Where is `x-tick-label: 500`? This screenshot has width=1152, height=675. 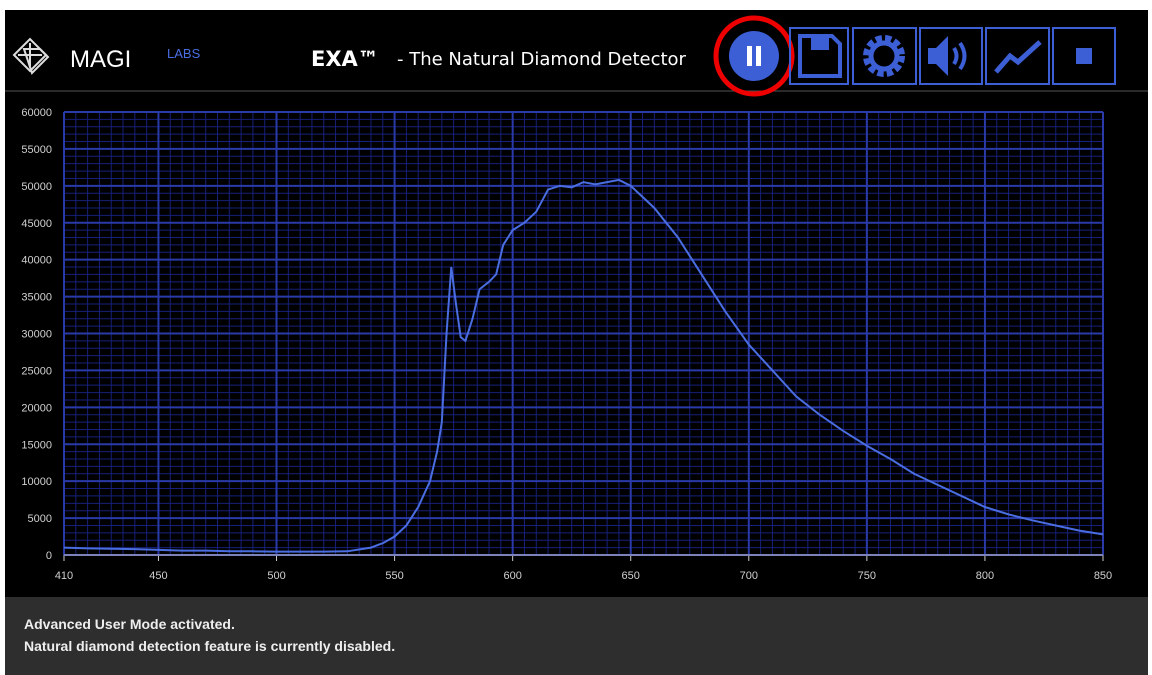
x-tick-label: 500 is located at coordinates (276, 576).